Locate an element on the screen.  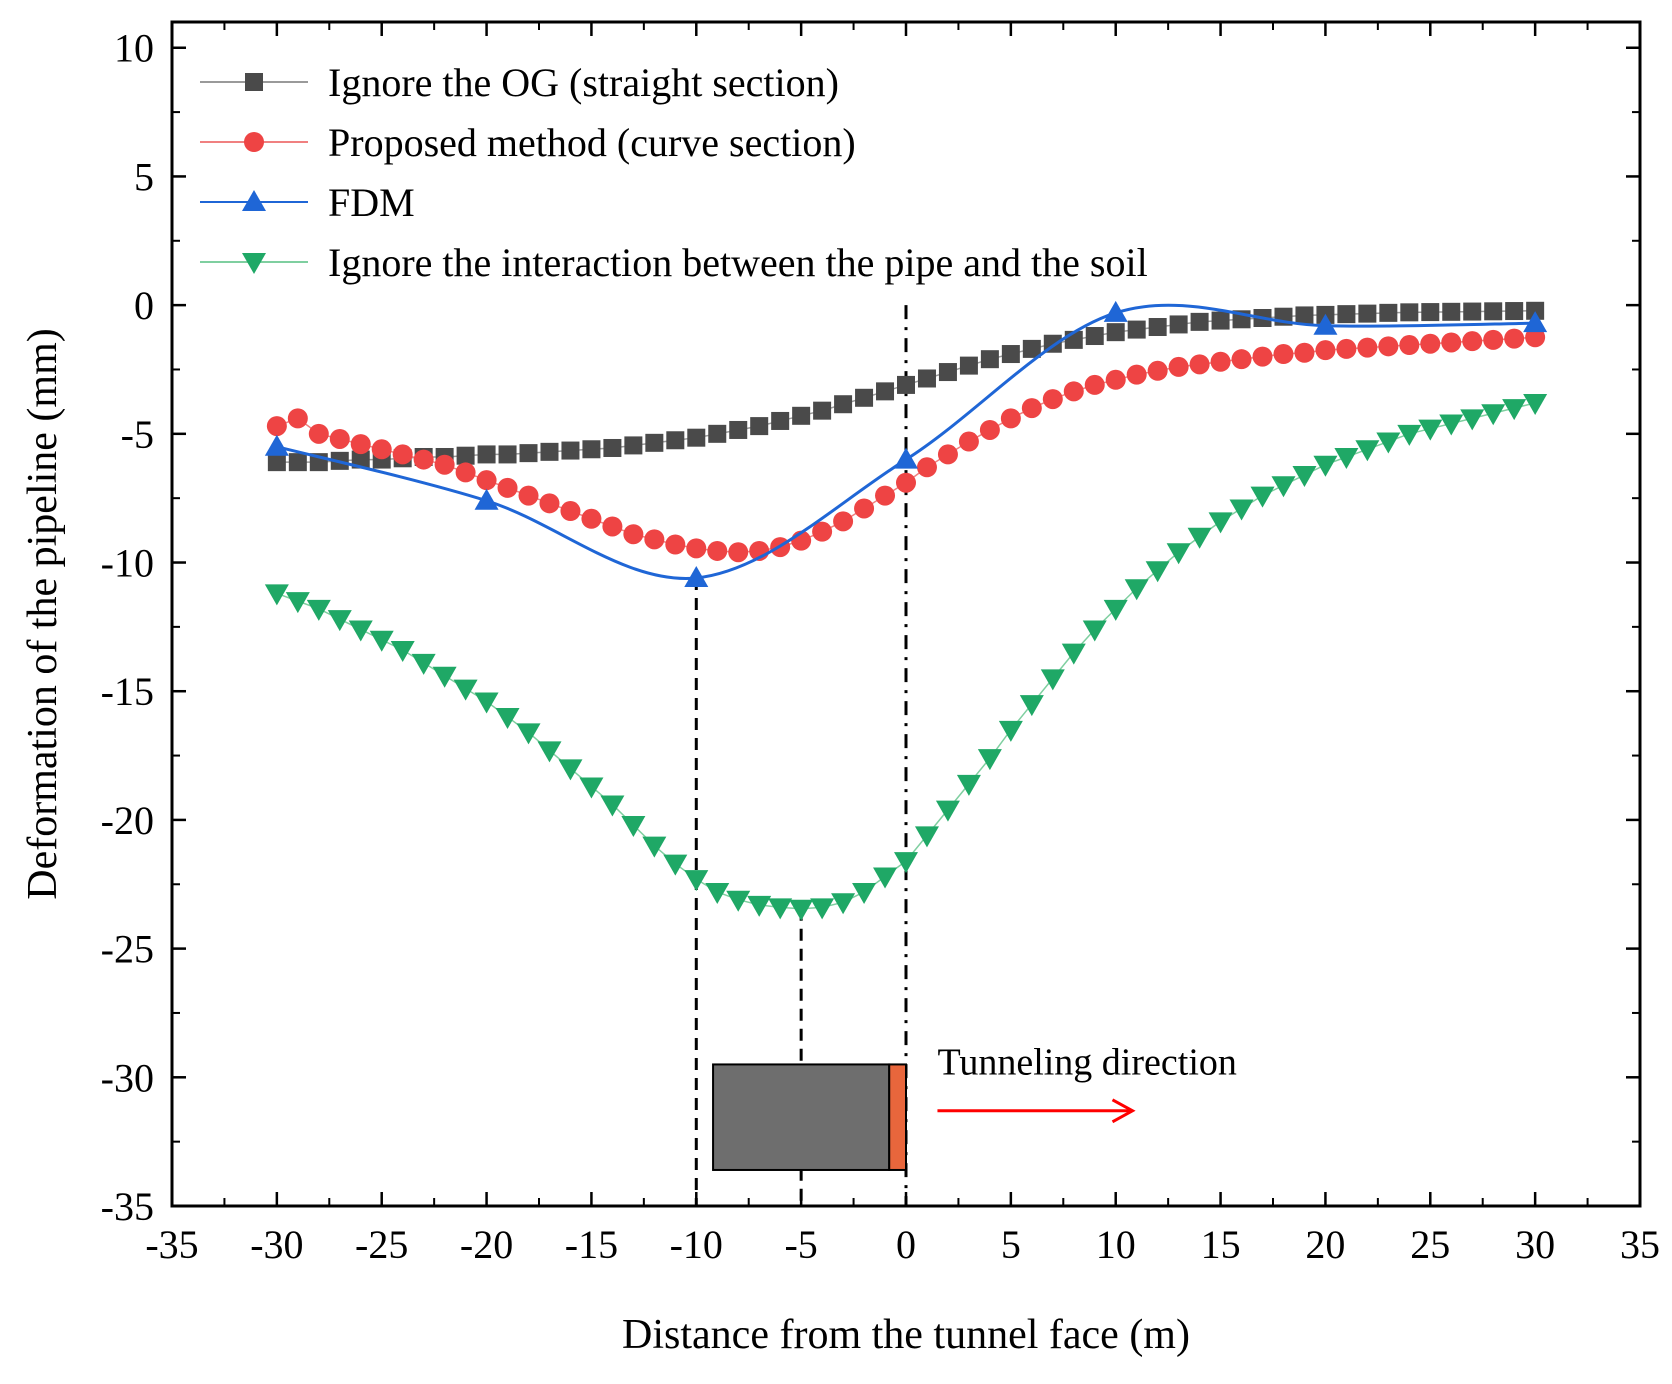
x-tick-label: 20 is located at coordinates (1325, 1244).